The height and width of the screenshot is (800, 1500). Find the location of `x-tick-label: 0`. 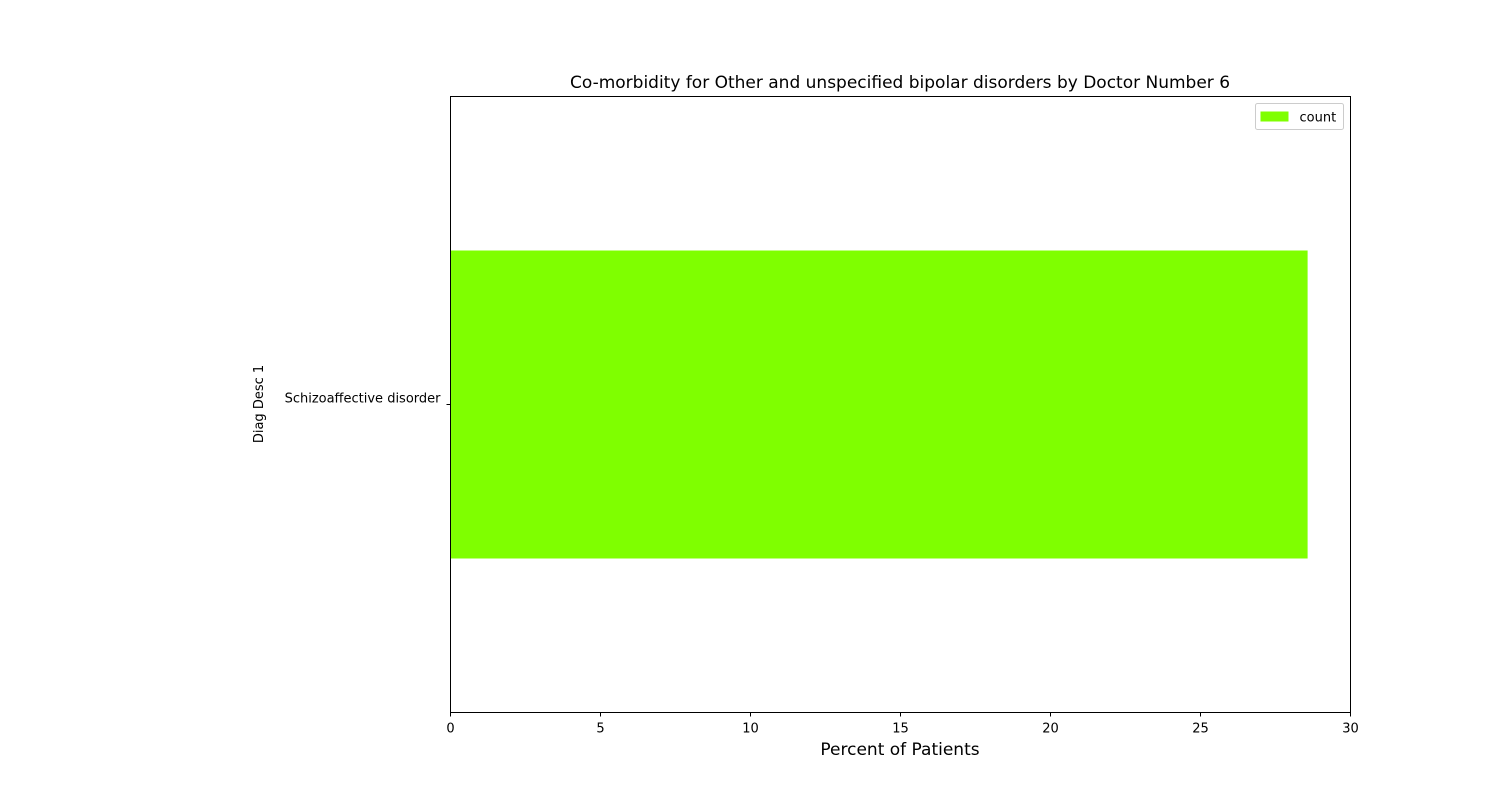

x-tick-label: 0 is located at coordinates (450, 729).